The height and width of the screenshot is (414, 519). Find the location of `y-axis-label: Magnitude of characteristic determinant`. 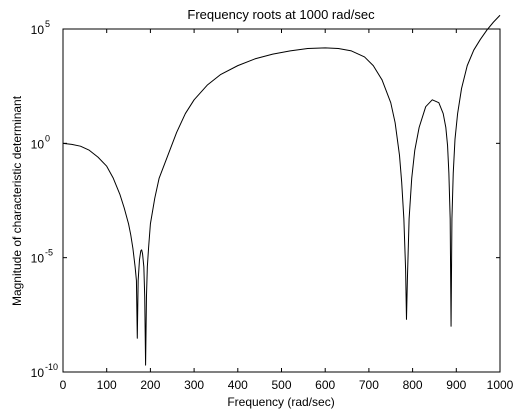

y-axis-label: Magnitude of characteristic determinant is located at coordinates (17, 200).